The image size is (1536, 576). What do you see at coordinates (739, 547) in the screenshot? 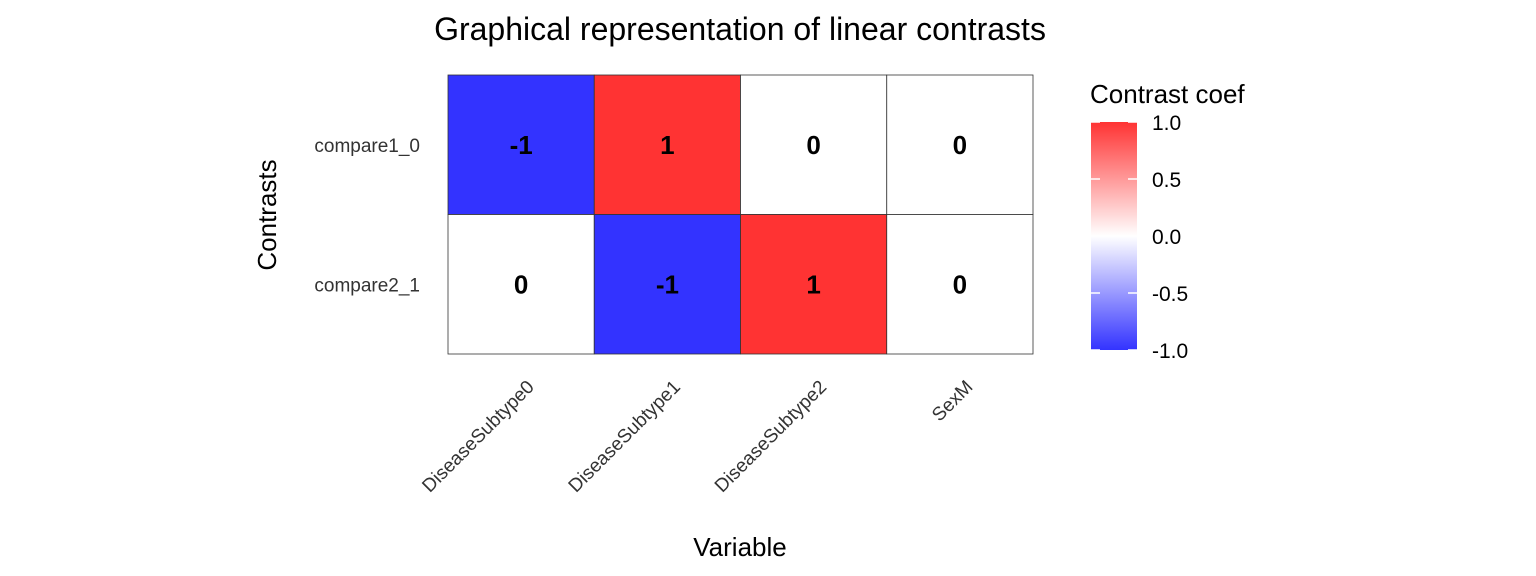
I see `x-axis-title: Variable` at bounding box center [739, 547].